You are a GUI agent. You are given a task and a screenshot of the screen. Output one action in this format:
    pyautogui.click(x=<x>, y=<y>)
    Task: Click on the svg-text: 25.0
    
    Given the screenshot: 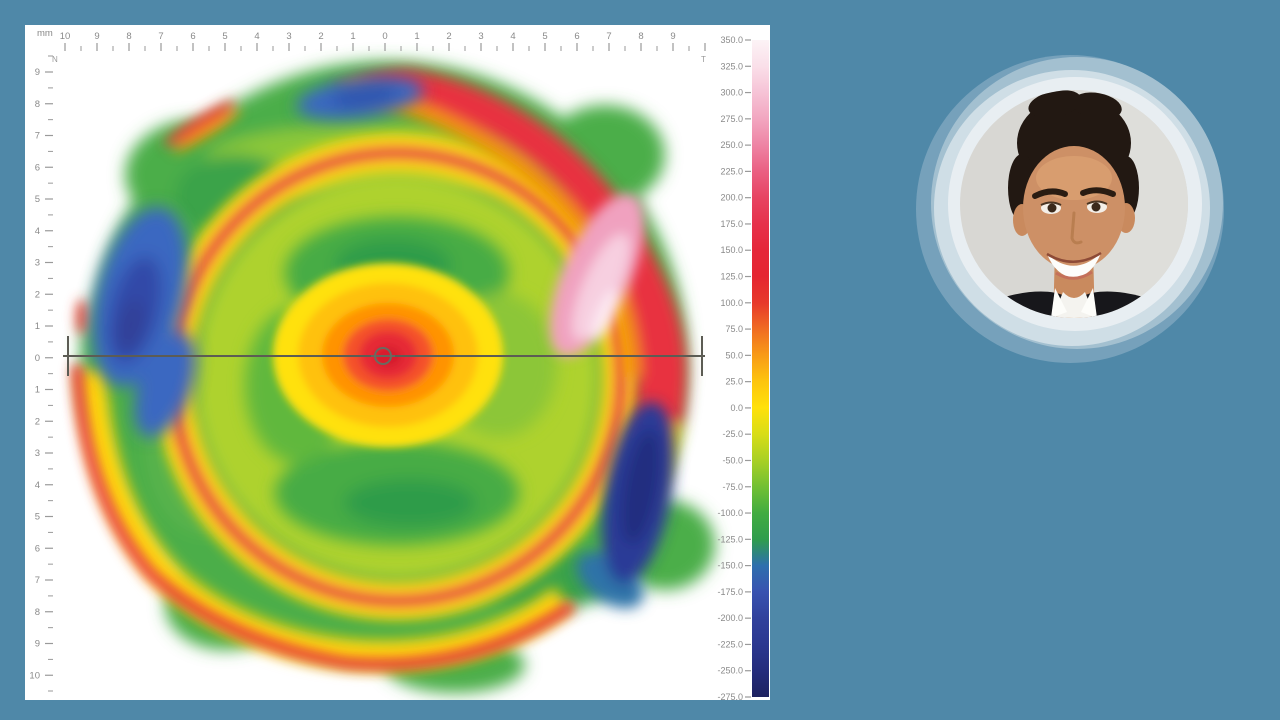 What is the action you would take?
    pyautogui.click(x=734, y=382)
    